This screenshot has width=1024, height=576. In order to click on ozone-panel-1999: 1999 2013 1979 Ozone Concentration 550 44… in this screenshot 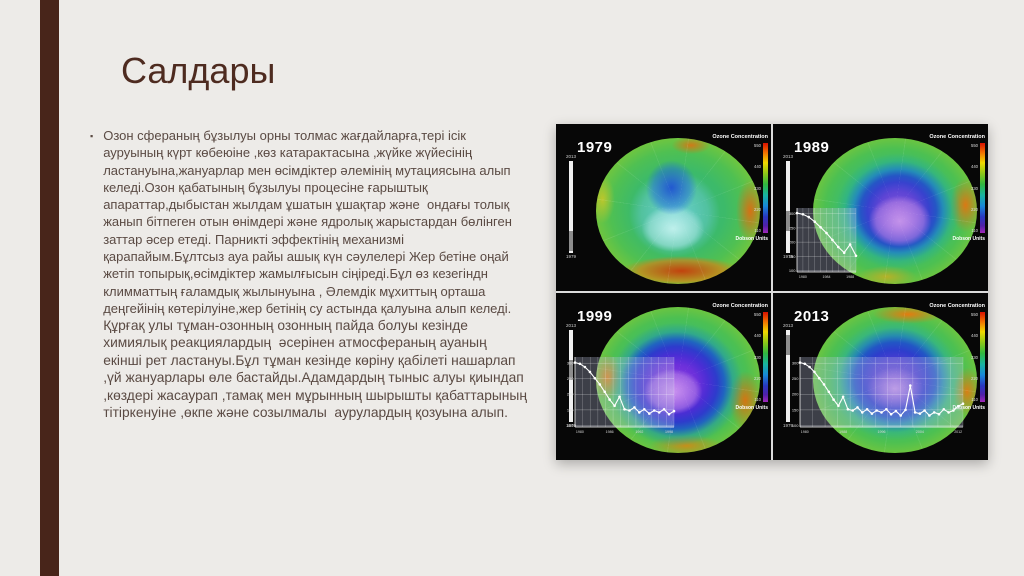, I will do `click(663, 376)`.